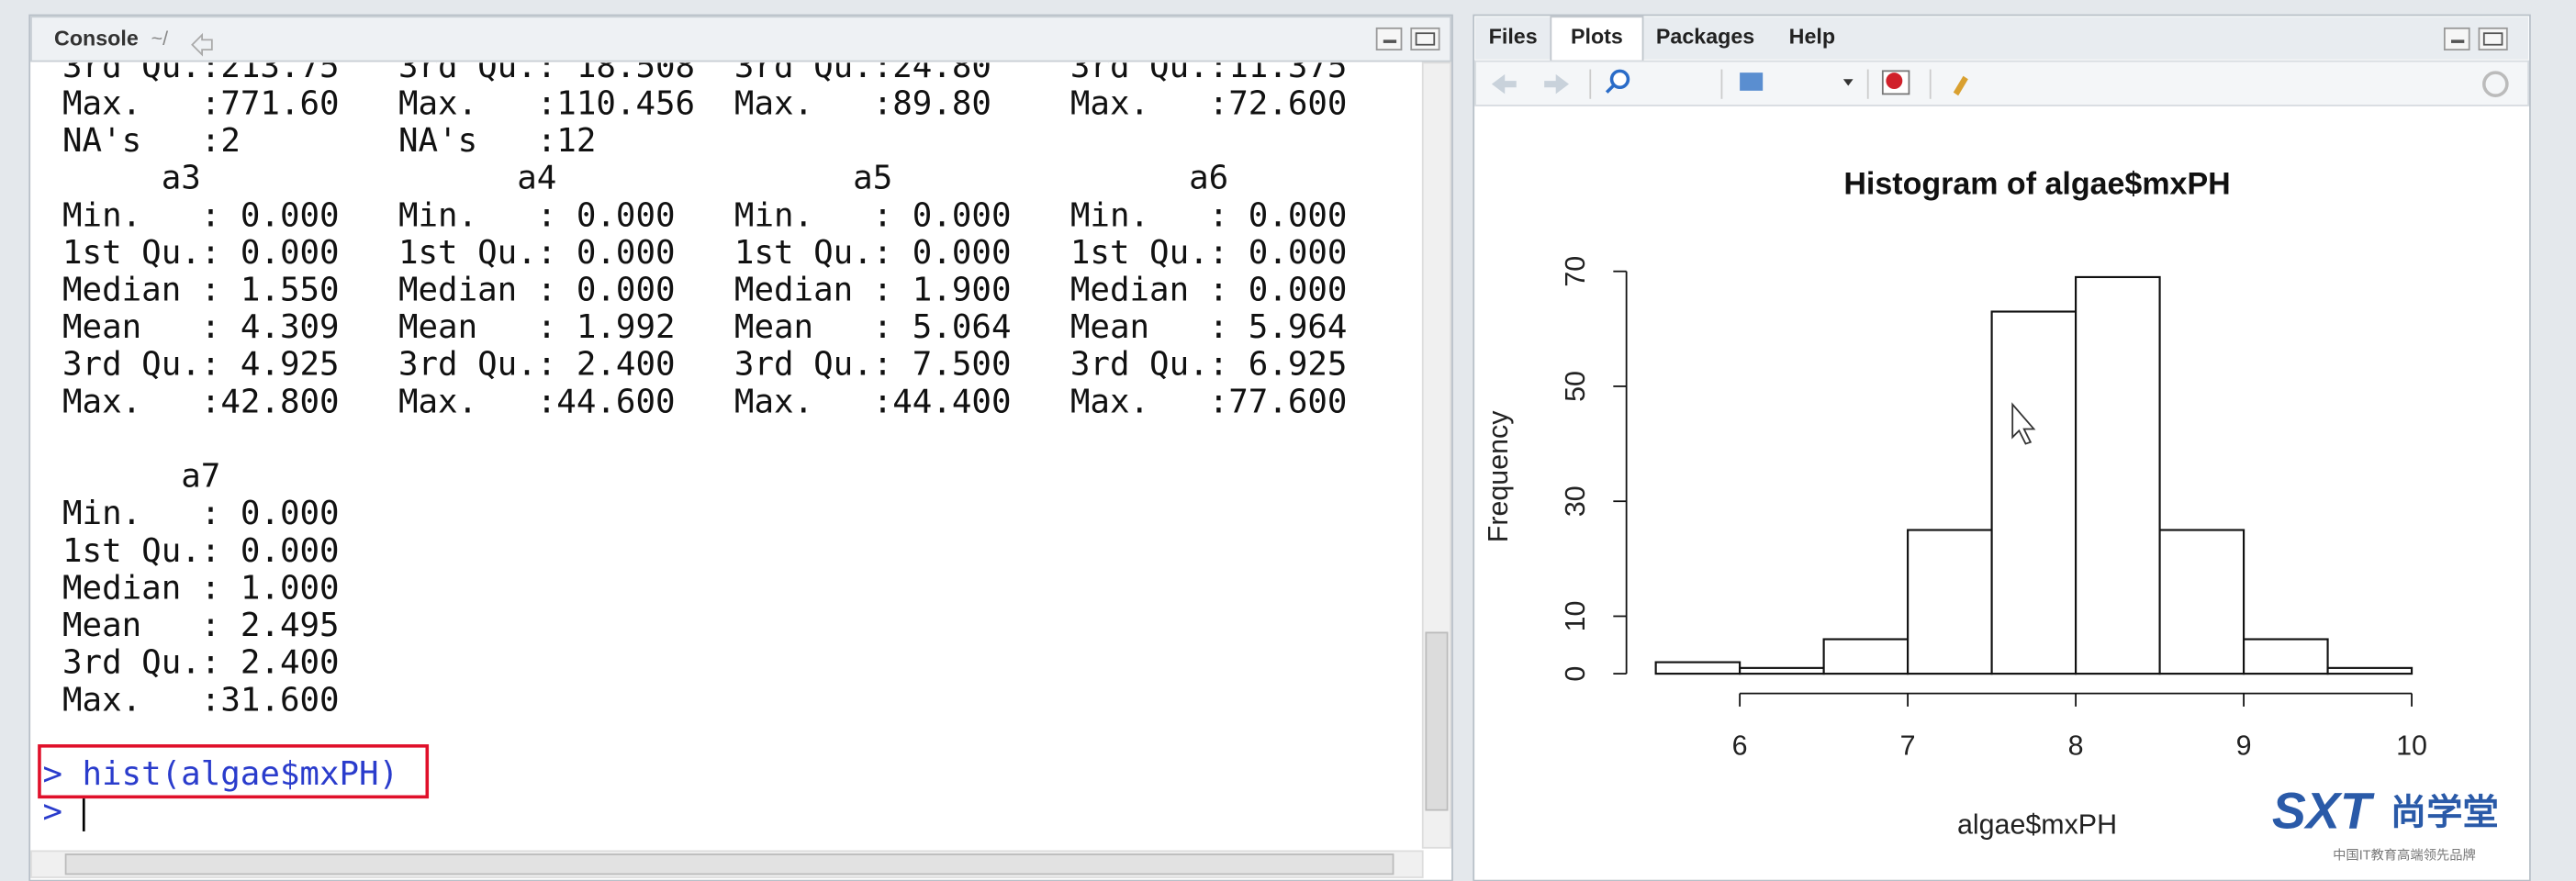 Image resolution: width=2576 pixels, height=881 pixels. Describe the element at coordinates (240, 774) in the screenshot. I see `command: hist(algae$mxPH)` at that location.